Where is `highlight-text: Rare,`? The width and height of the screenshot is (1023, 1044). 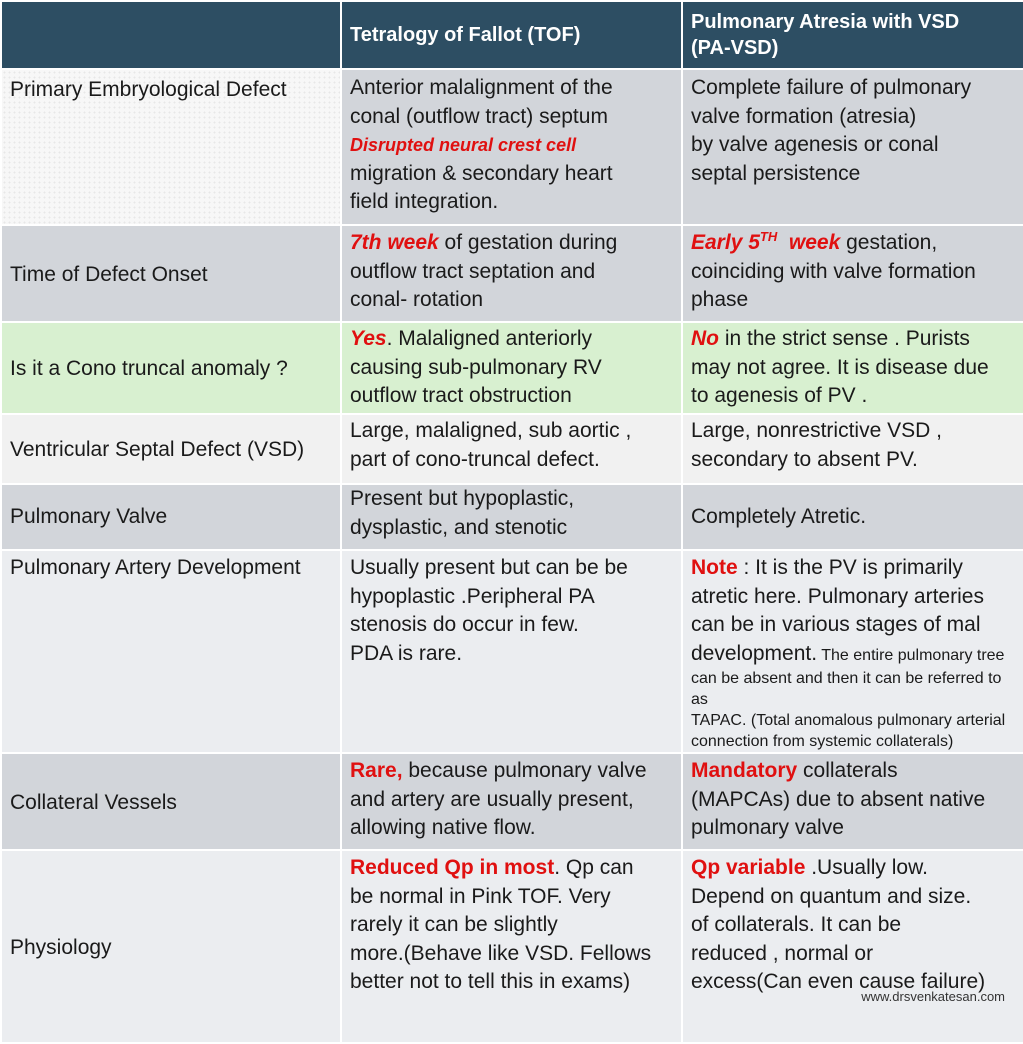 highlight-text: Rare, is located at coordinates (376, 770).